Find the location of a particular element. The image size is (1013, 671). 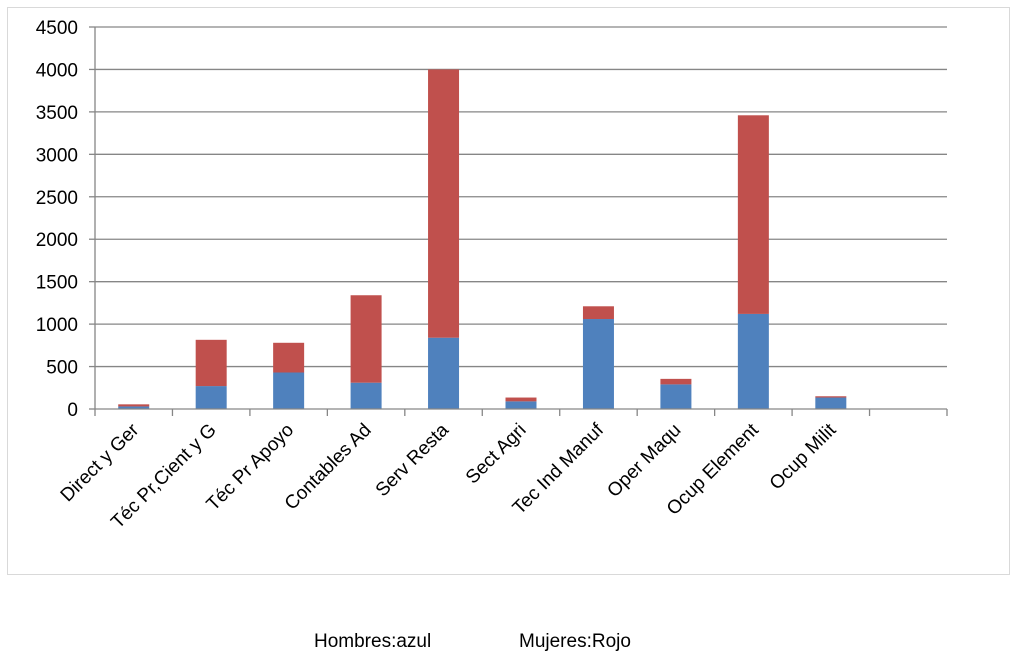

y-tick-label: 3000 is located at coordinates (57, 155).